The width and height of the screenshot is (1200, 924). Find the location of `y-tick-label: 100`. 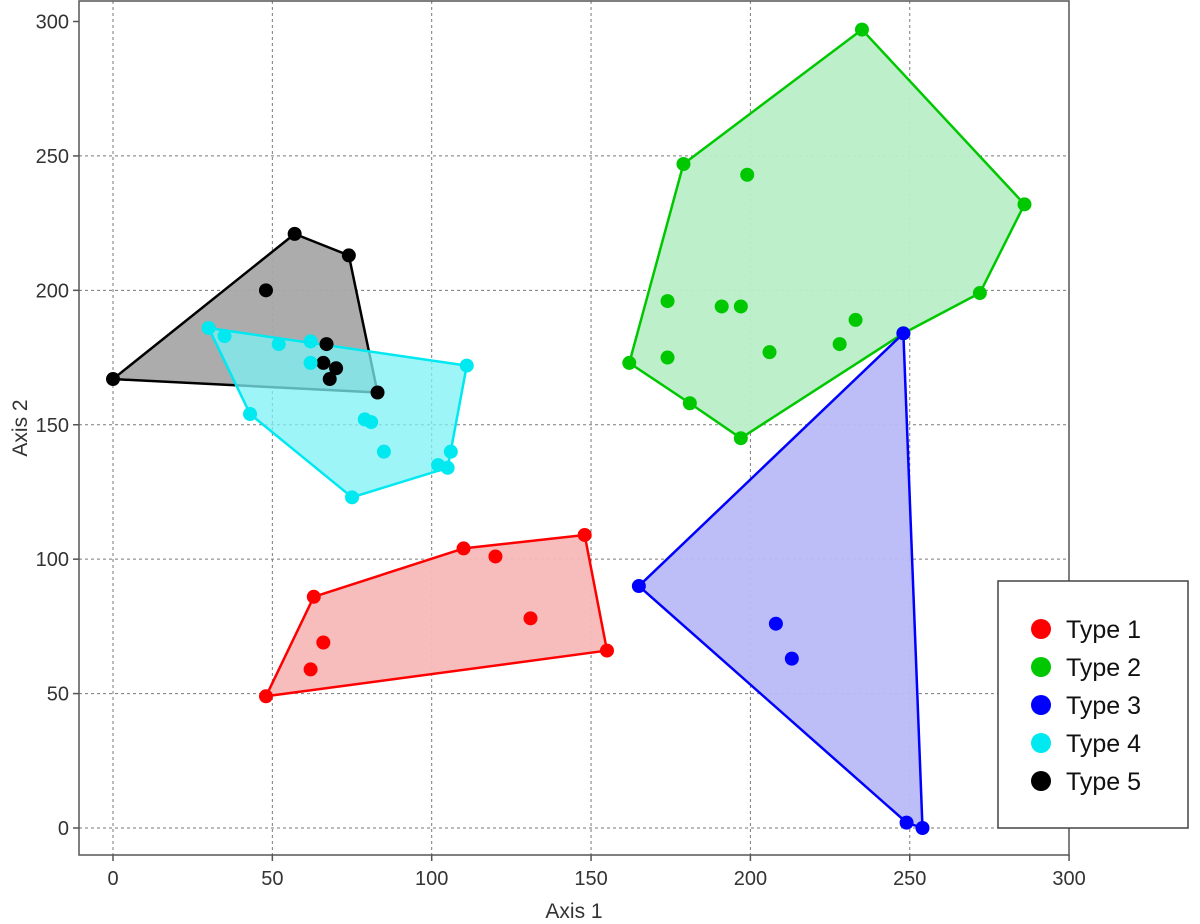

y-tick-label: 100 is located at coordinates (52, 560).